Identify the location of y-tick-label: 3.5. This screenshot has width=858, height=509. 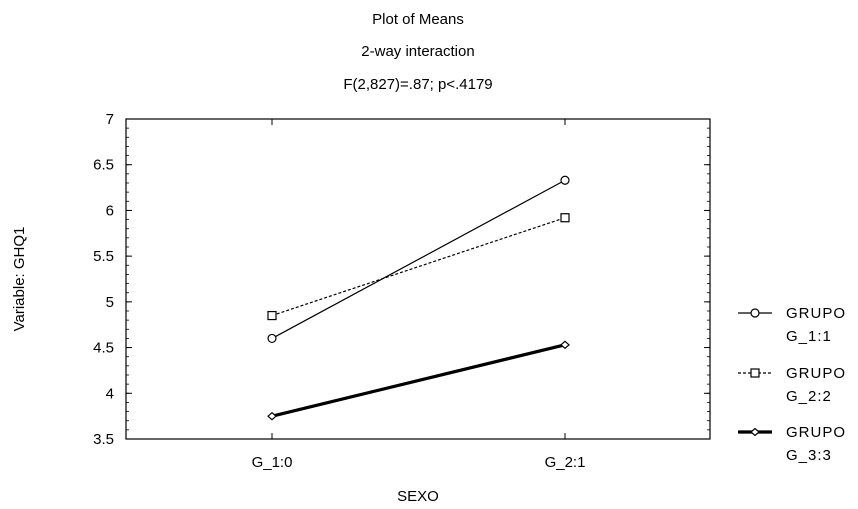
(103, 439).